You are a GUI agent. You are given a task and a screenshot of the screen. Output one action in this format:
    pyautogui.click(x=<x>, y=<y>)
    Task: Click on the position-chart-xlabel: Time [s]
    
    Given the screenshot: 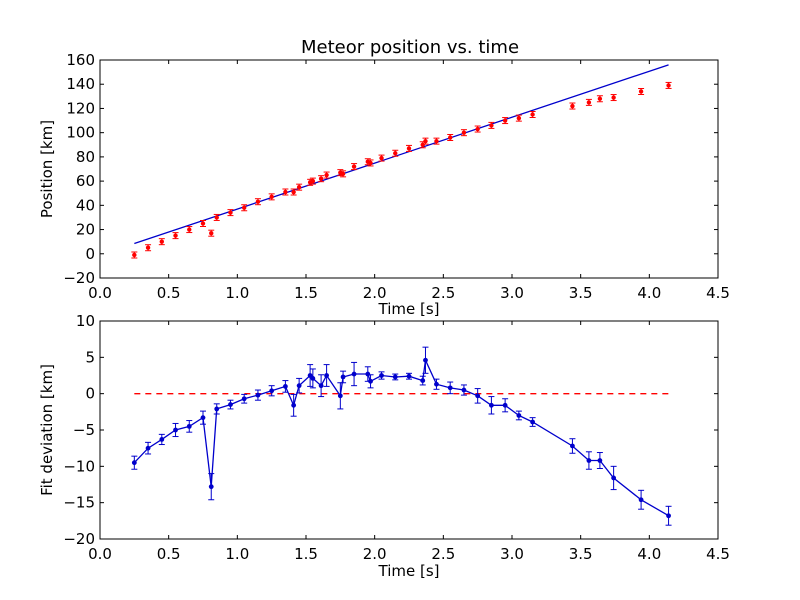 What is the action you would take?
    pyautogui.click(x=409, y=309)
    